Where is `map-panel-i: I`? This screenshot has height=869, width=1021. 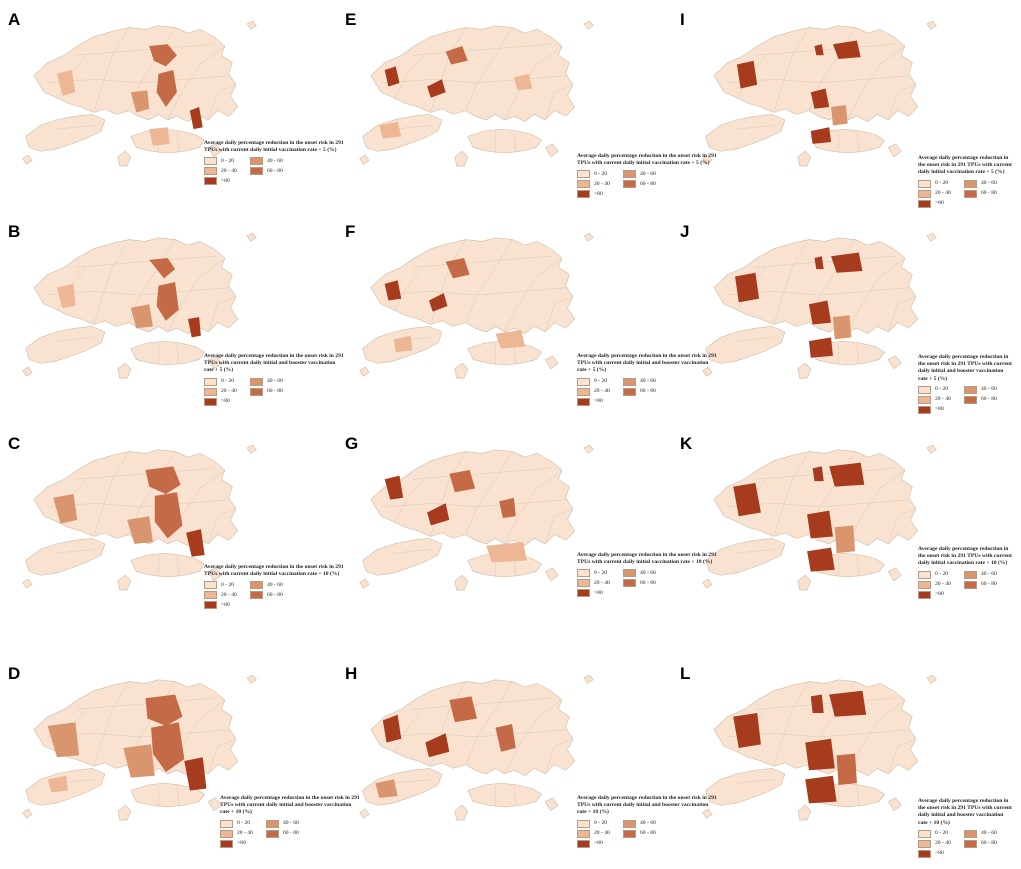 map-panel-i: I is located at coordinates (845, 112).